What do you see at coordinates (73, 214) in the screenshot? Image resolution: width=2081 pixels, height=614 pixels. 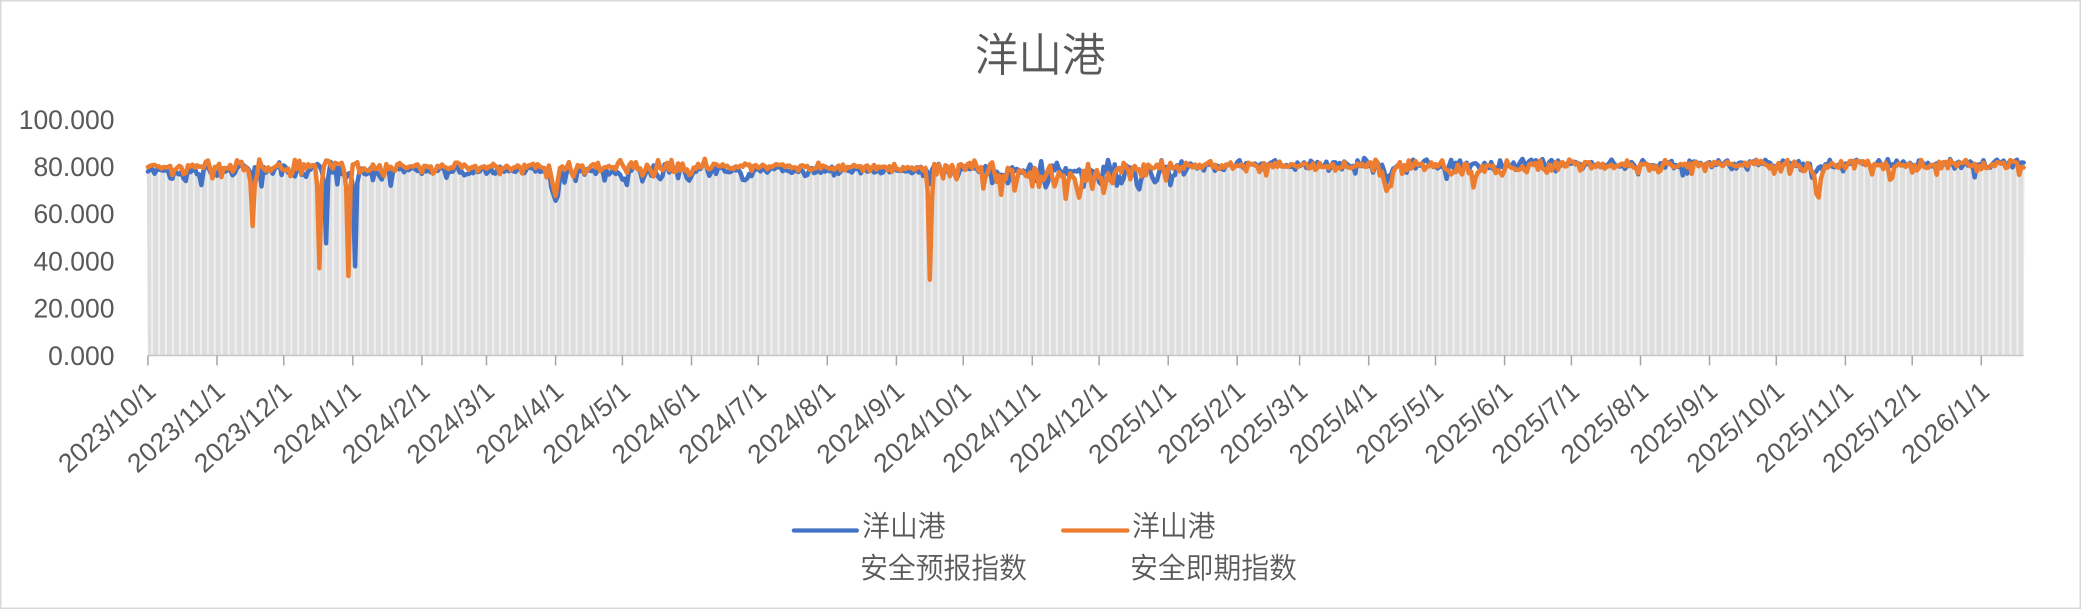 I see `svg-text: 60.000` at bounding box center [73, 214].